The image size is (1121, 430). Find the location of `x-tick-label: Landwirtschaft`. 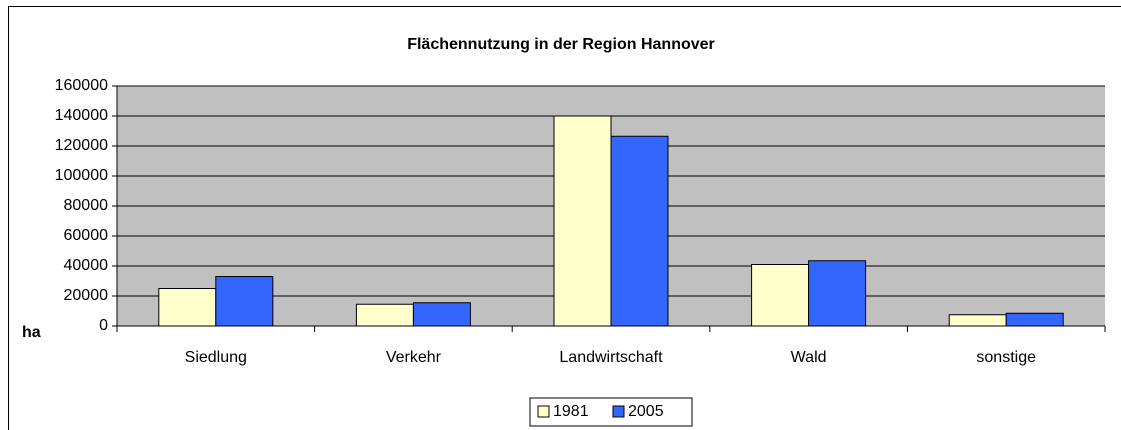

x-tick-label: Landwirtschaft is located at coordinates (611, 357).